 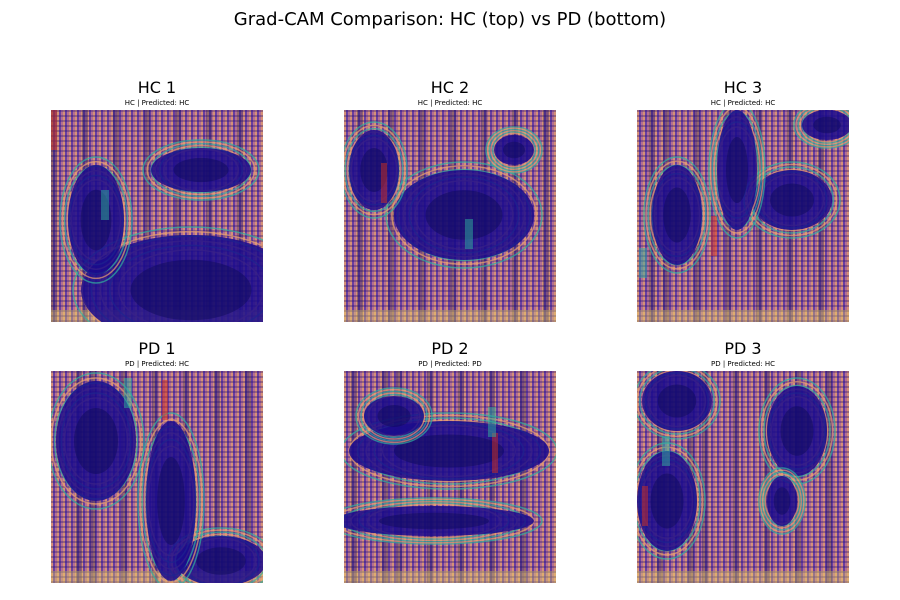 What do you see at coordinates (157, 87) in the screenshot?
I see `panel-title: HC 1` at bounding box center [157, 87].